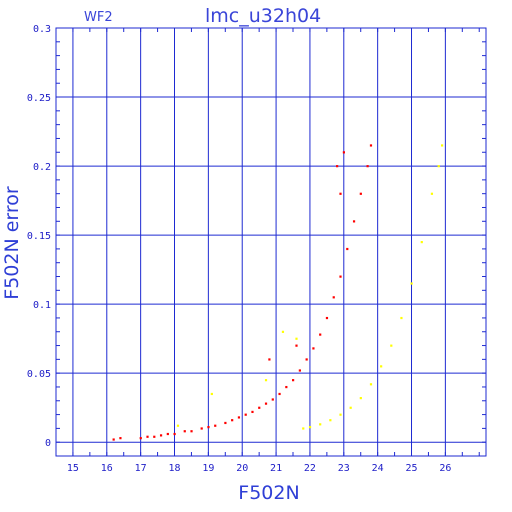 This screenshot has height=512, width=512. I want to click on chart-subtitle: WF2, so click(98, 17).